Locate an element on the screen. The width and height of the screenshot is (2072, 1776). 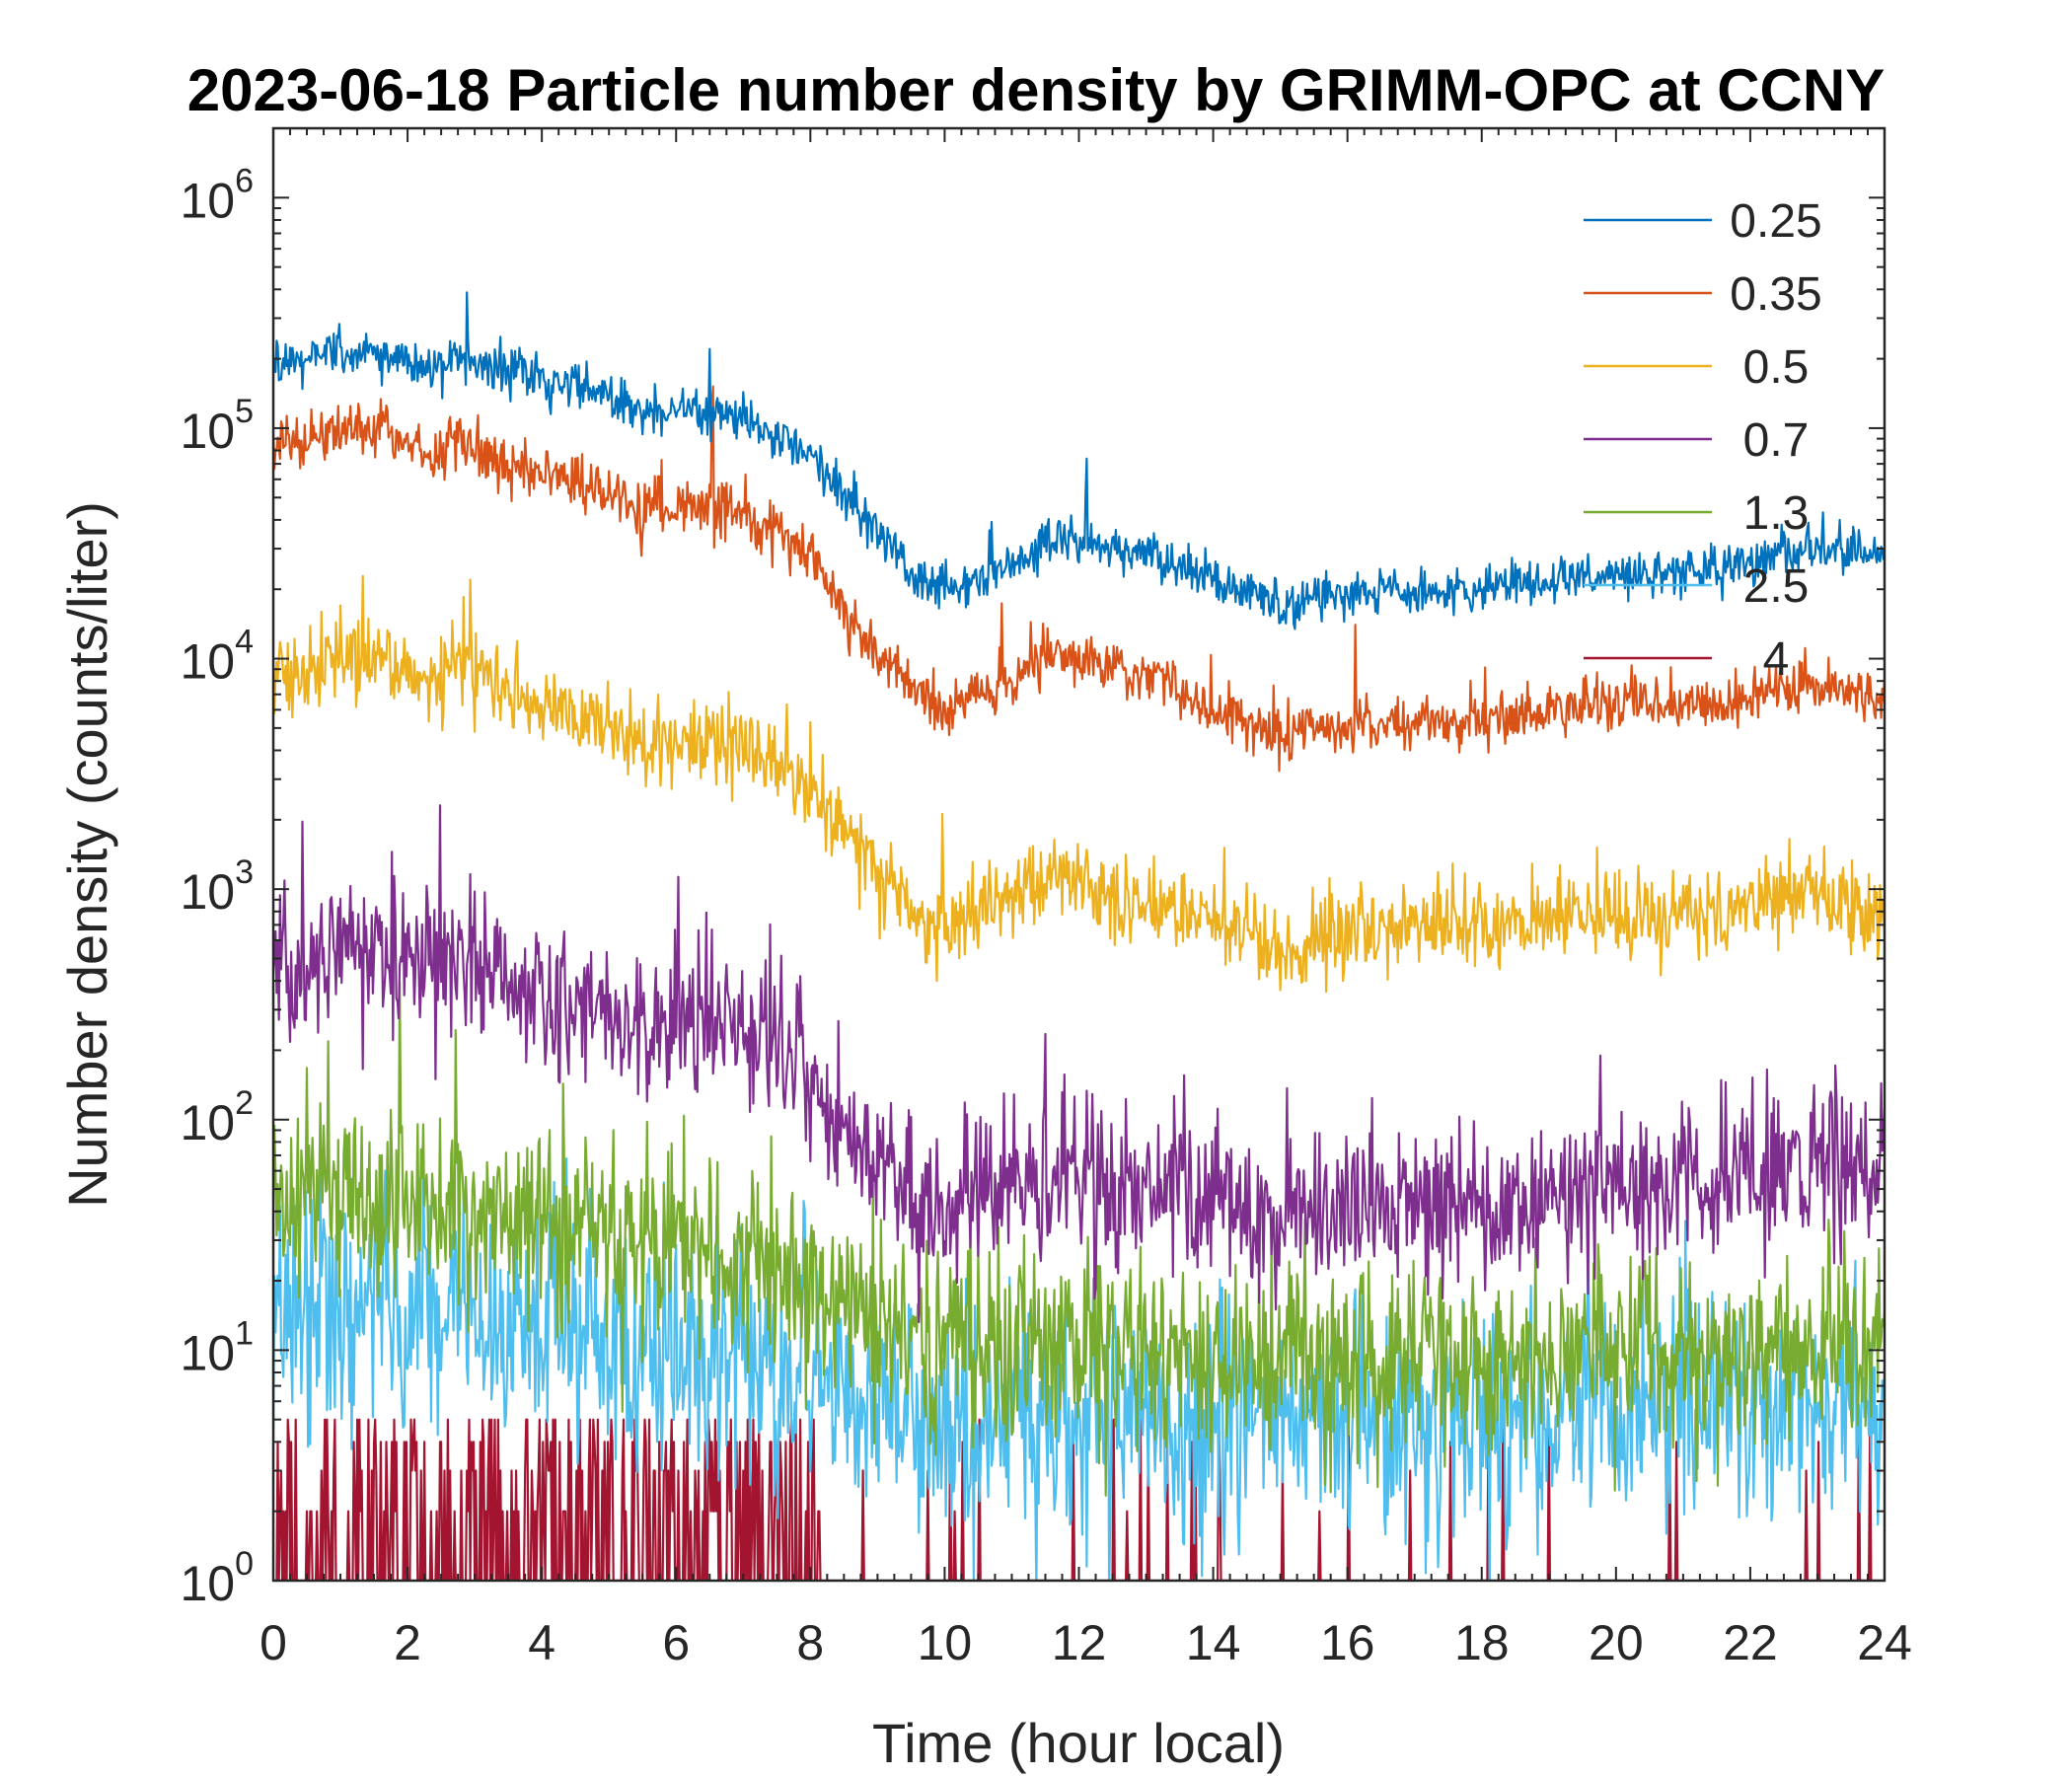
legend-entry: 0.25 is located at coordinates (1776, 222).